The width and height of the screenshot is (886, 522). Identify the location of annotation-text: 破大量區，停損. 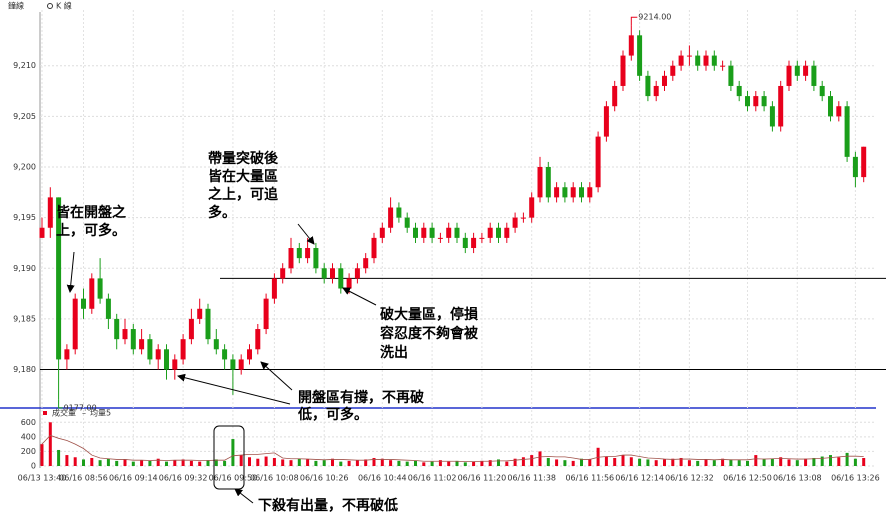
(429, 314).